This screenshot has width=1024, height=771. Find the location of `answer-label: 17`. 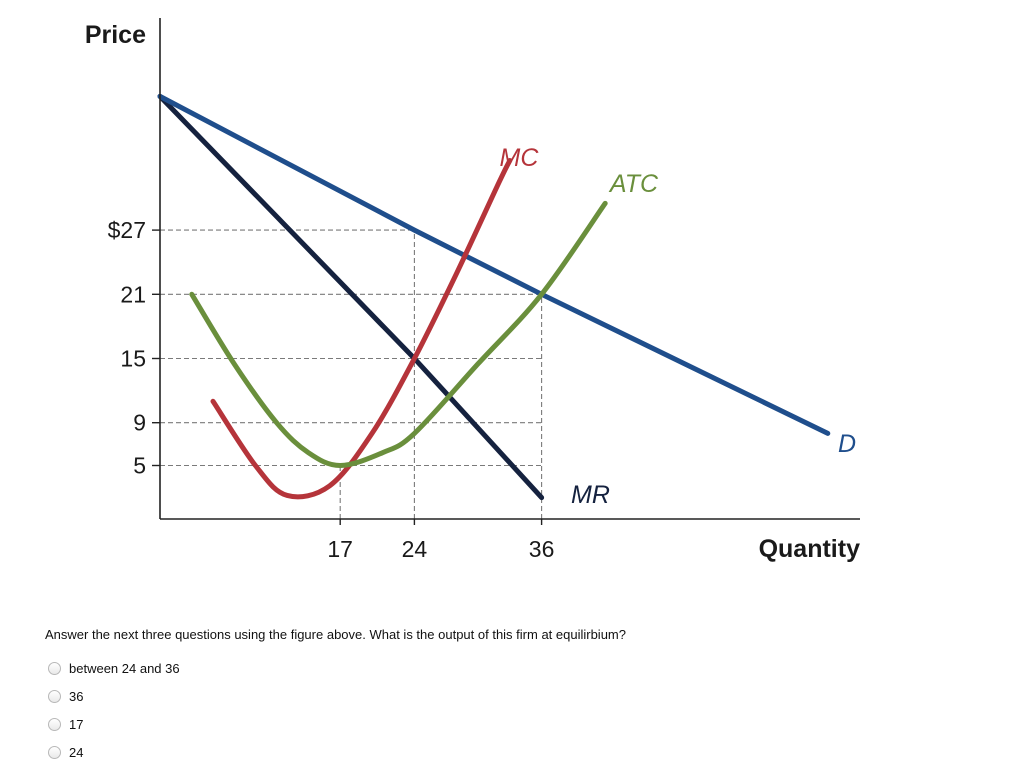

answer-label: 17 is located at coordinates (76, 724).